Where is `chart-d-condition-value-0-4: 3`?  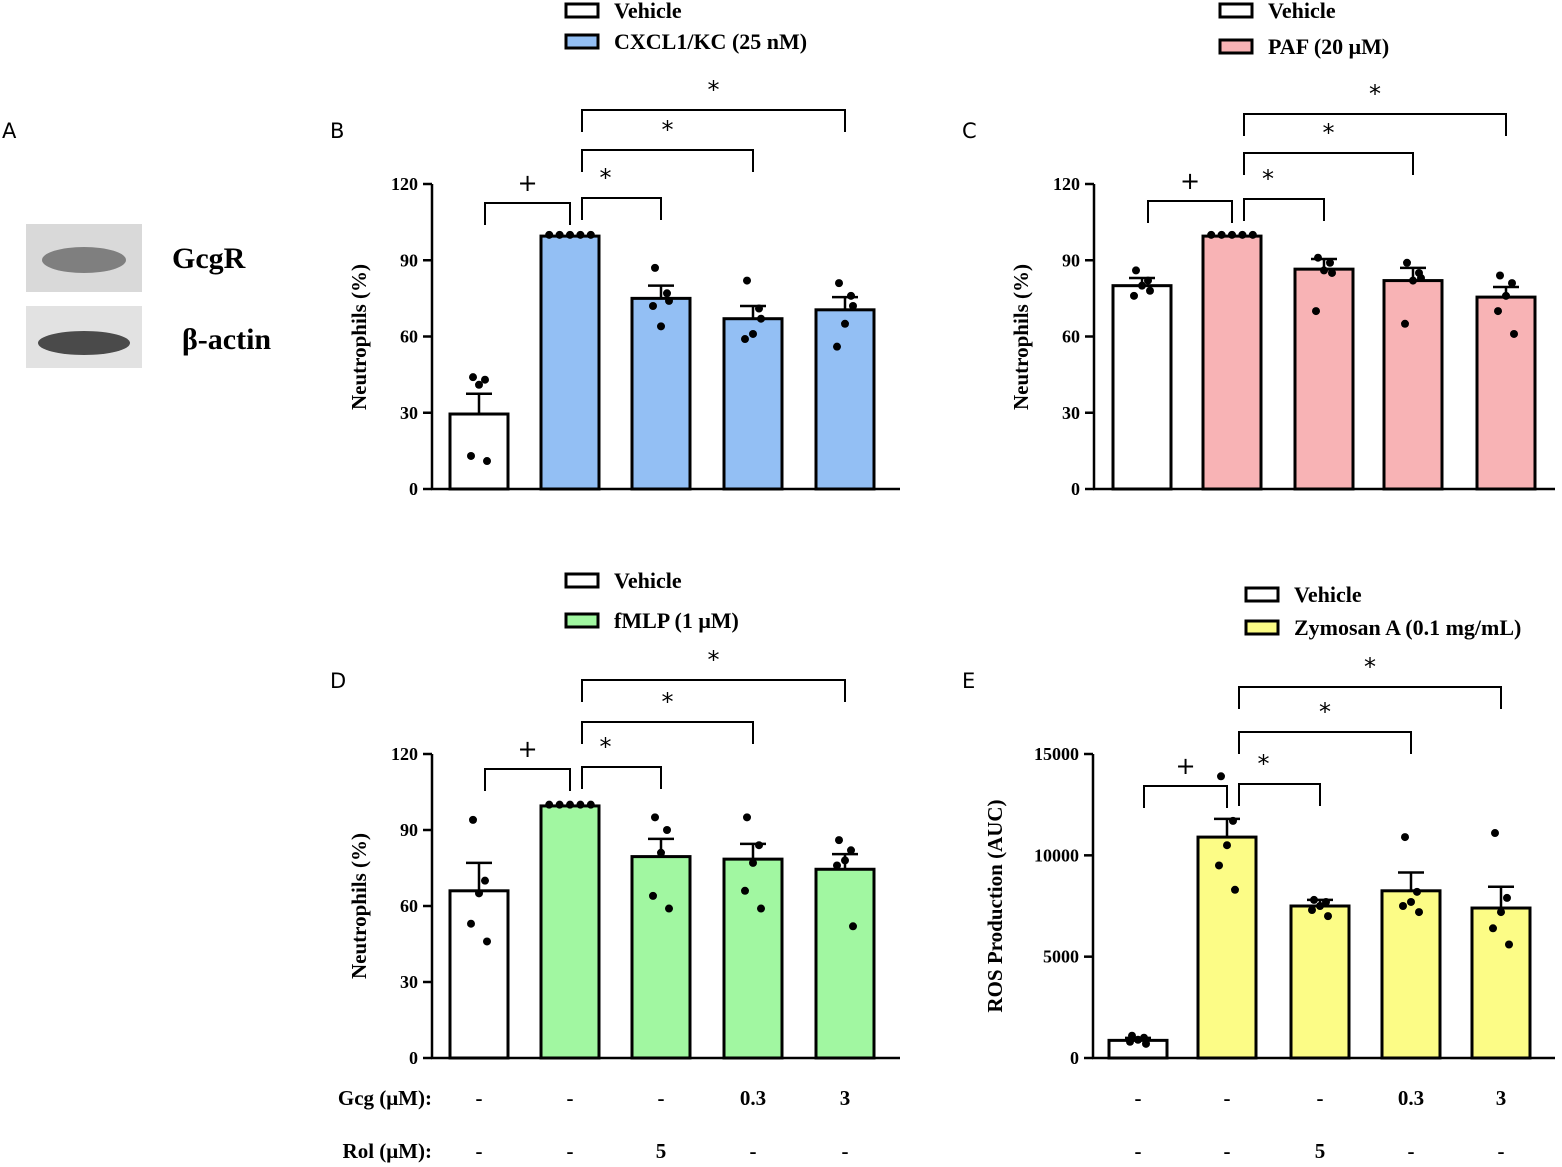 chart-d-condition-value-0-4: 3 is located at coordinates (845, 1098).